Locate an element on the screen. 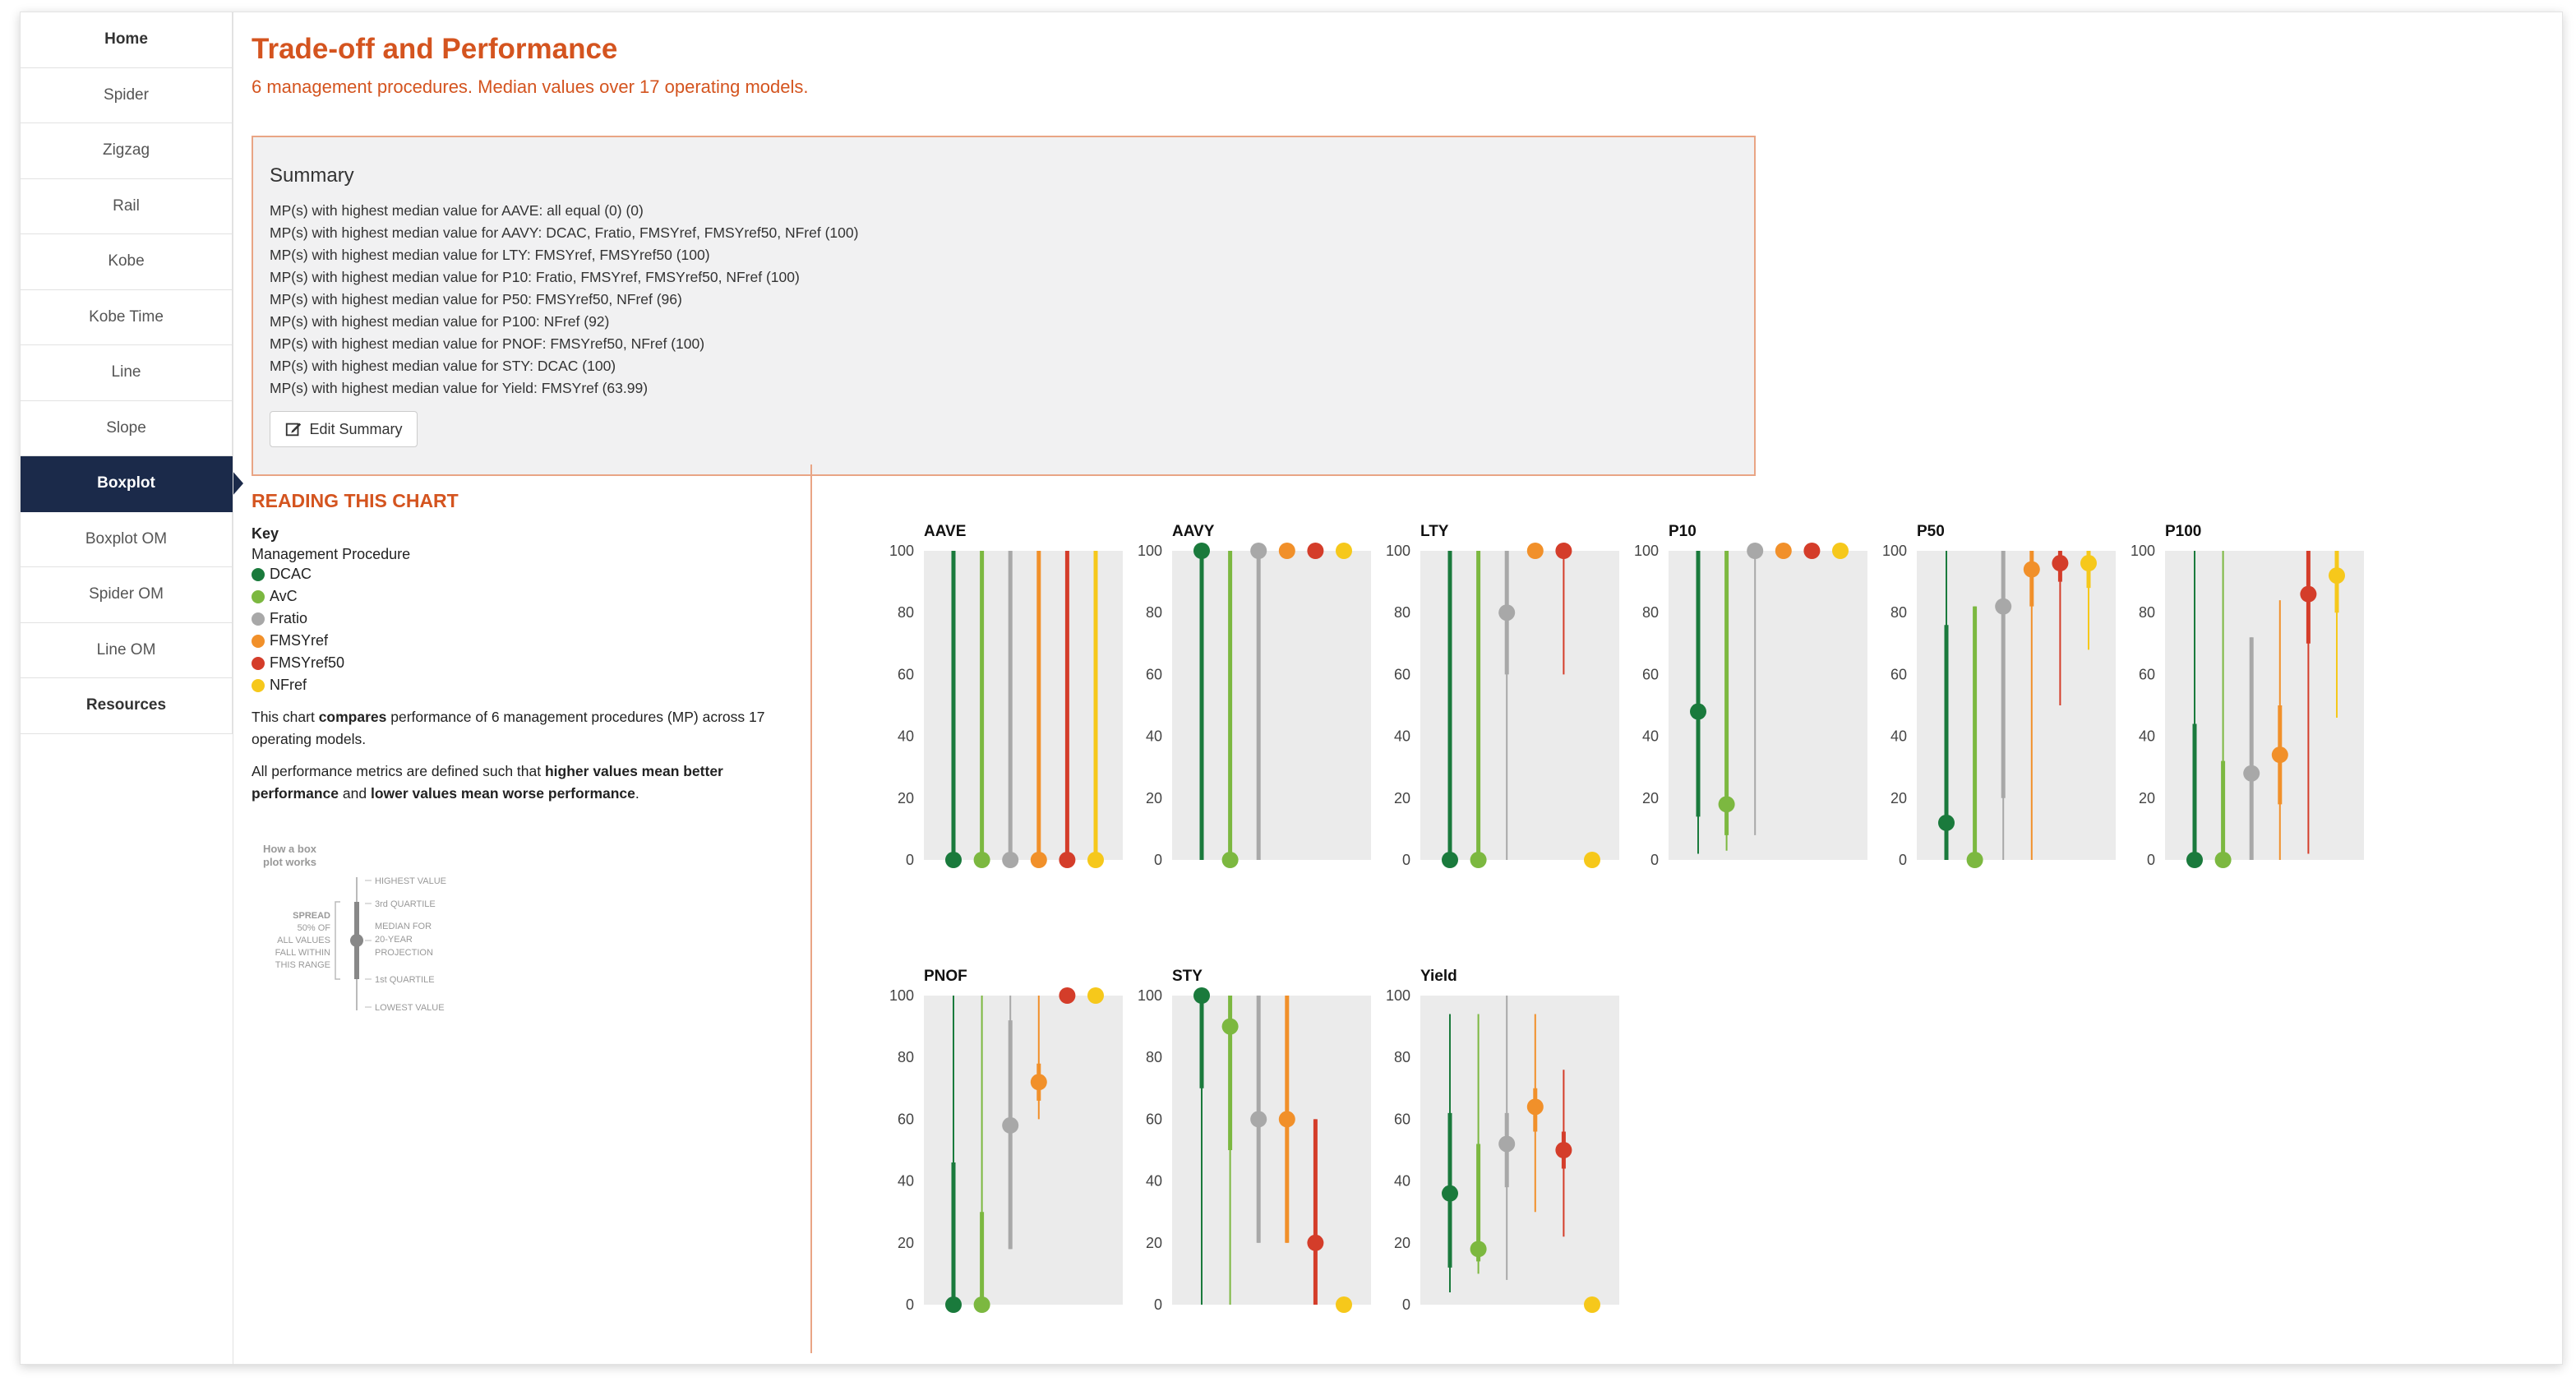  panel-p100: P100 0 20 40 60 80 100 is located at coordinates (2247, 695).